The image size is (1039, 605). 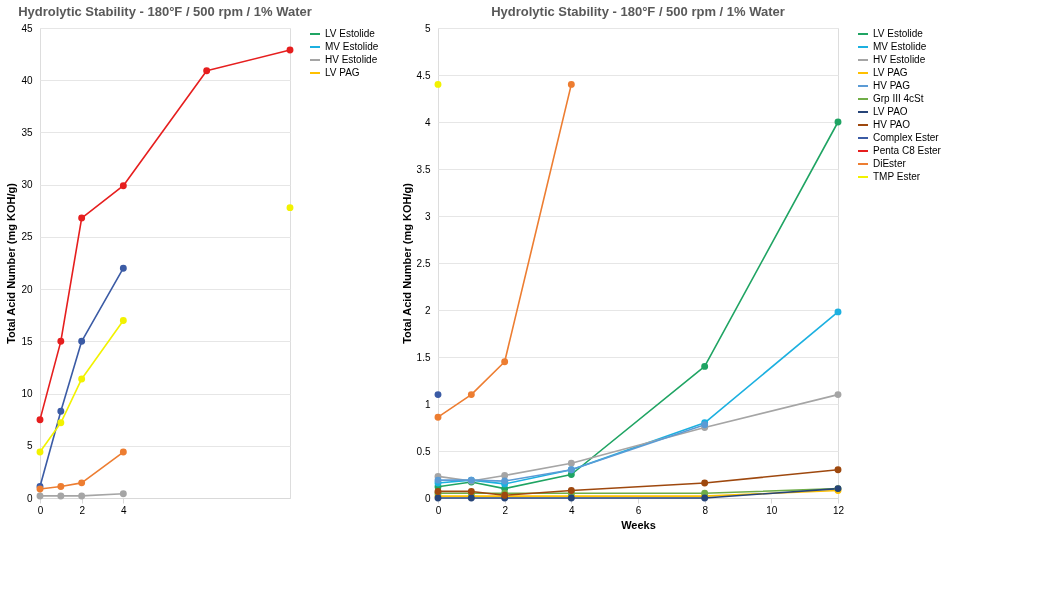 I want to click on y-tick-label: 0.5, so click(x=423, y=451).